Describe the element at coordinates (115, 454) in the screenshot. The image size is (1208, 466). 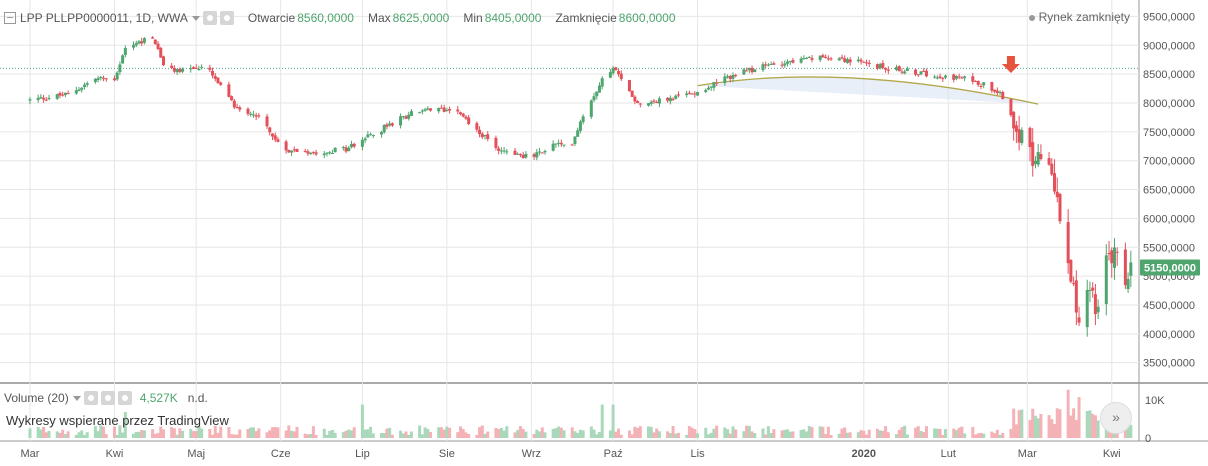
I see `time-tick-label: Kwi` at that location.